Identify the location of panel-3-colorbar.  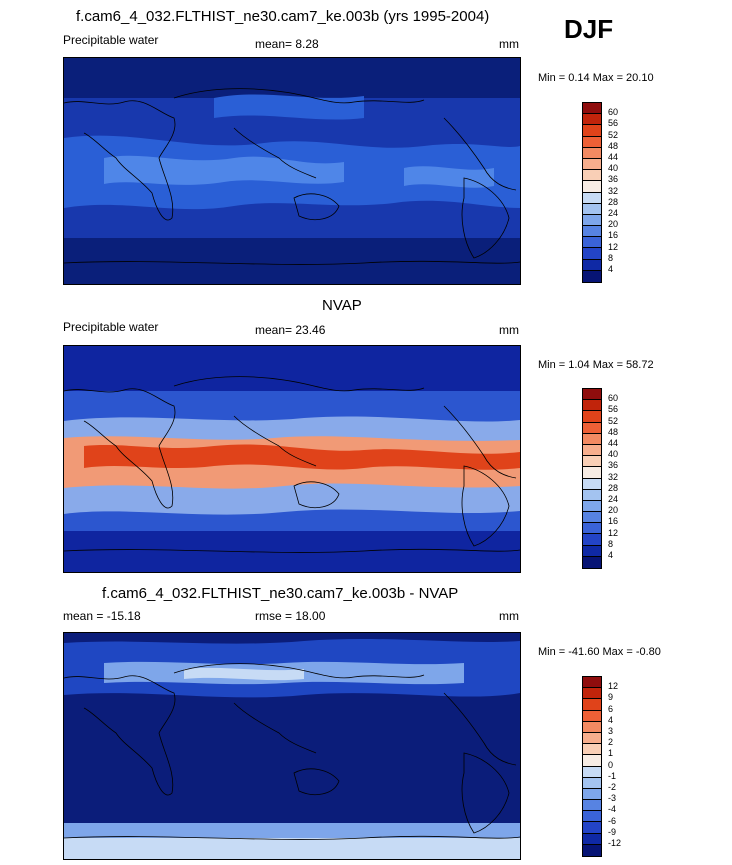
(592, 766).